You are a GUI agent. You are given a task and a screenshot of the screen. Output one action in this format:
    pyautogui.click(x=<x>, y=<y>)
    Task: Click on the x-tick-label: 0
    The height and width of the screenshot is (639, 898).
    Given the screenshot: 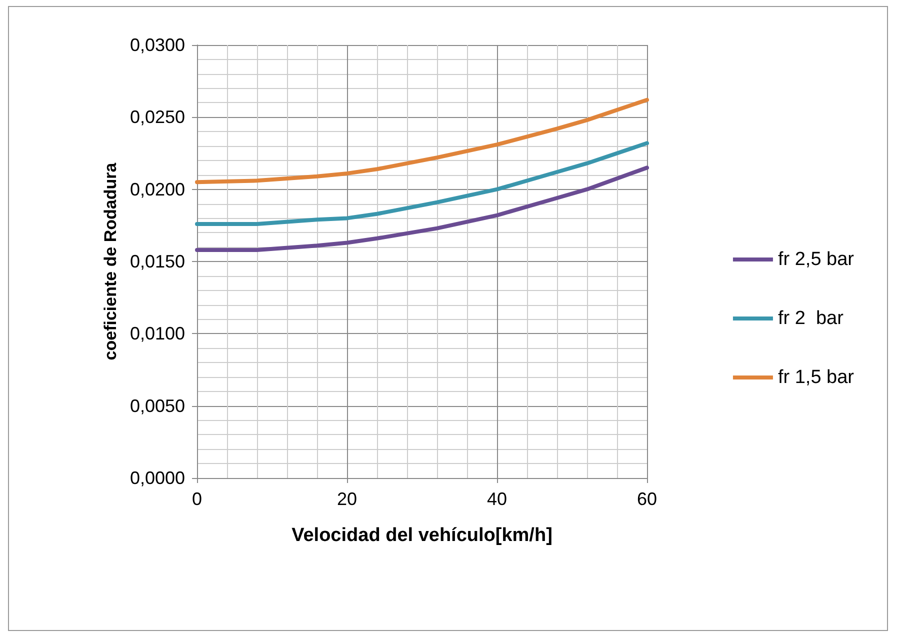 What is the action you would take?
    pyautogui.click(x=197, y=499)
    